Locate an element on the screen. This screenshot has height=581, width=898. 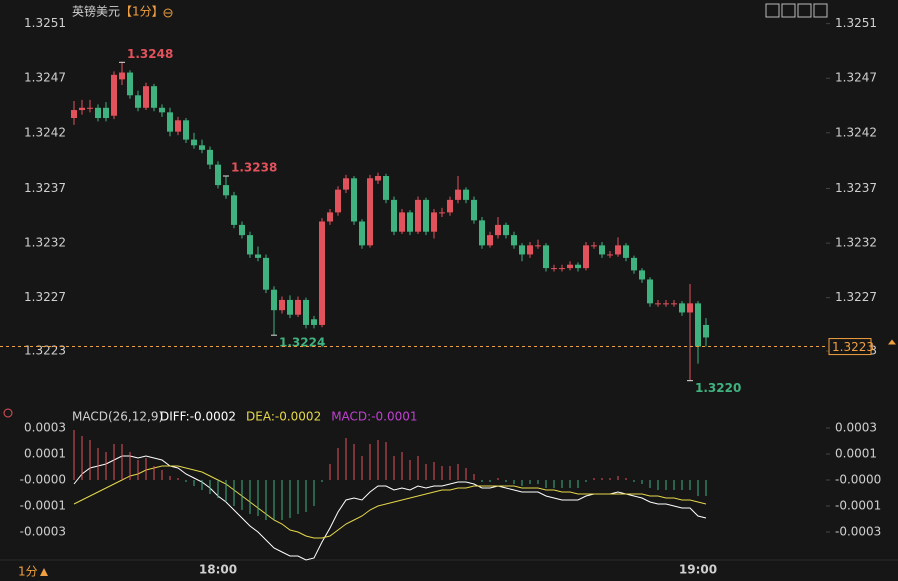
extreme-label: 1.3248 is located at coordinates (150, 54).